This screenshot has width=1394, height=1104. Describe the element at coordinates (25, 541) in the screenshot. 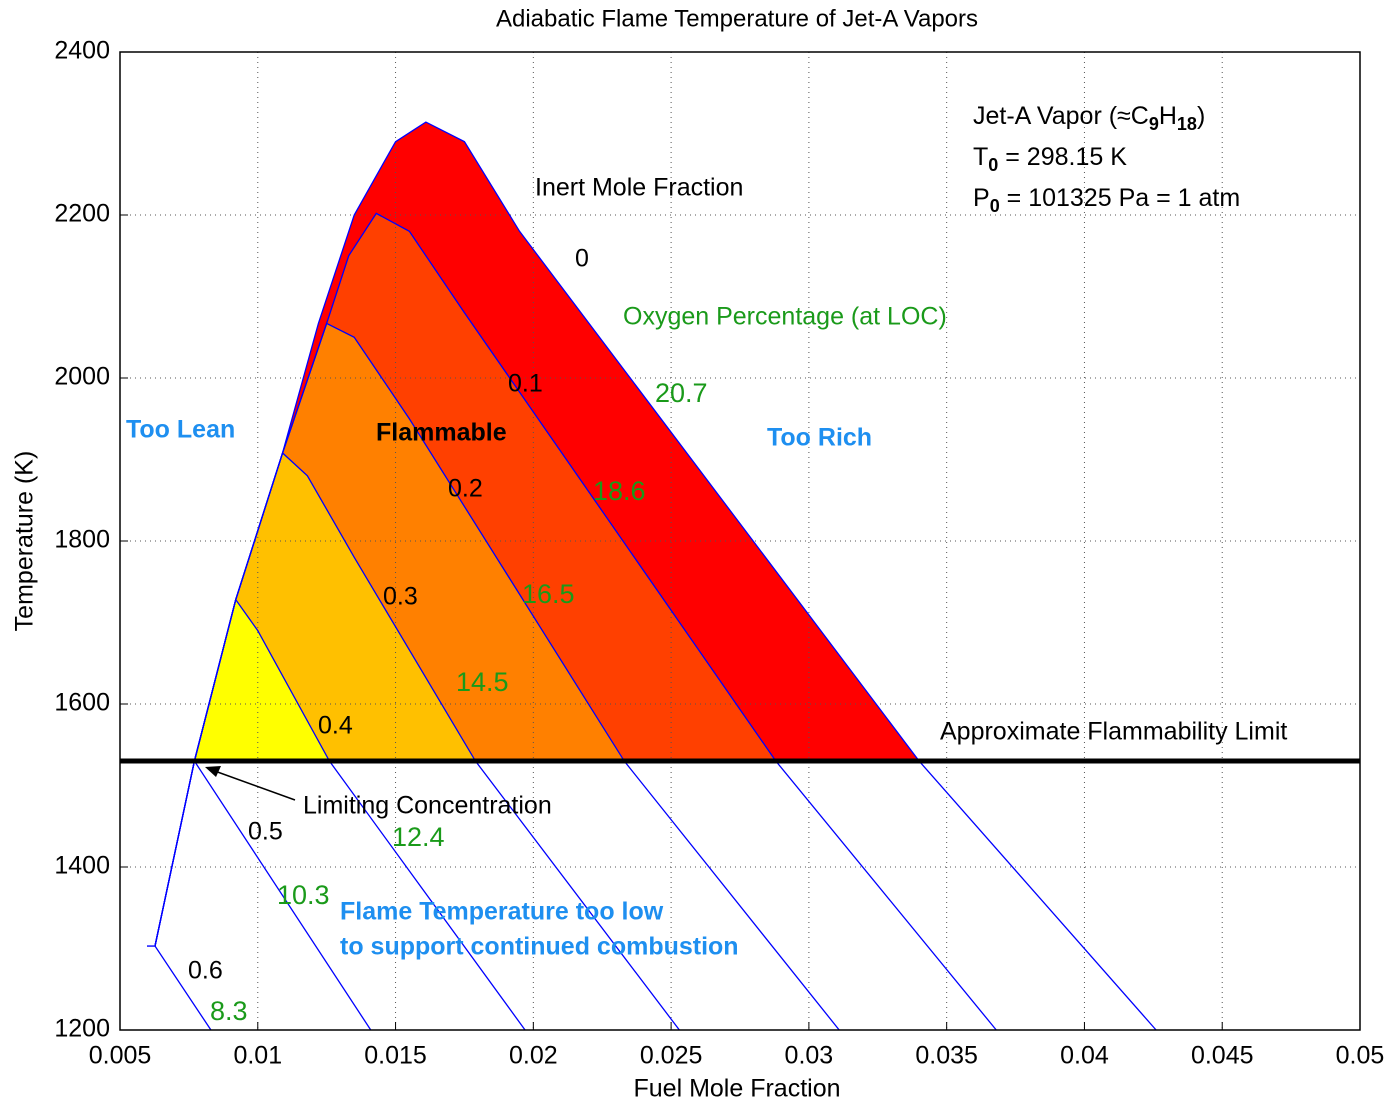

I see `y-axis-label: Temperature (K)` at that location.